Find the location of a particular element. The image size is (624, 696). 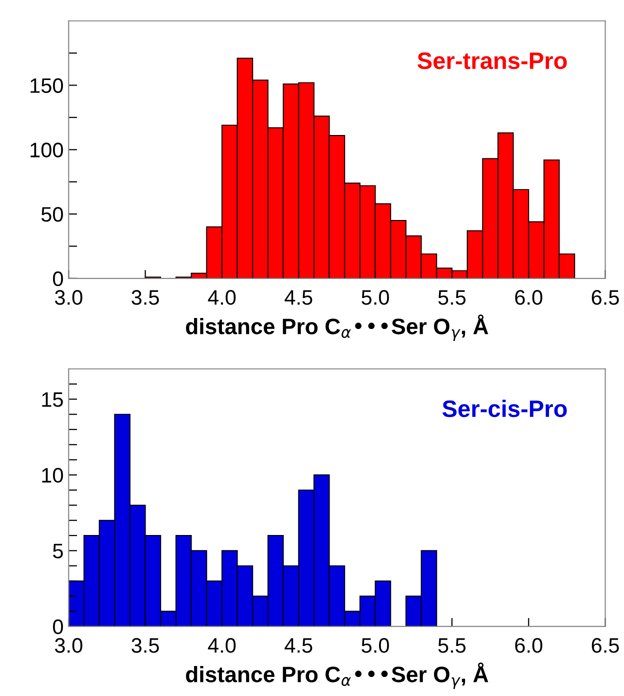

y-tick-label: 15 is located at coordinates (52, 399).